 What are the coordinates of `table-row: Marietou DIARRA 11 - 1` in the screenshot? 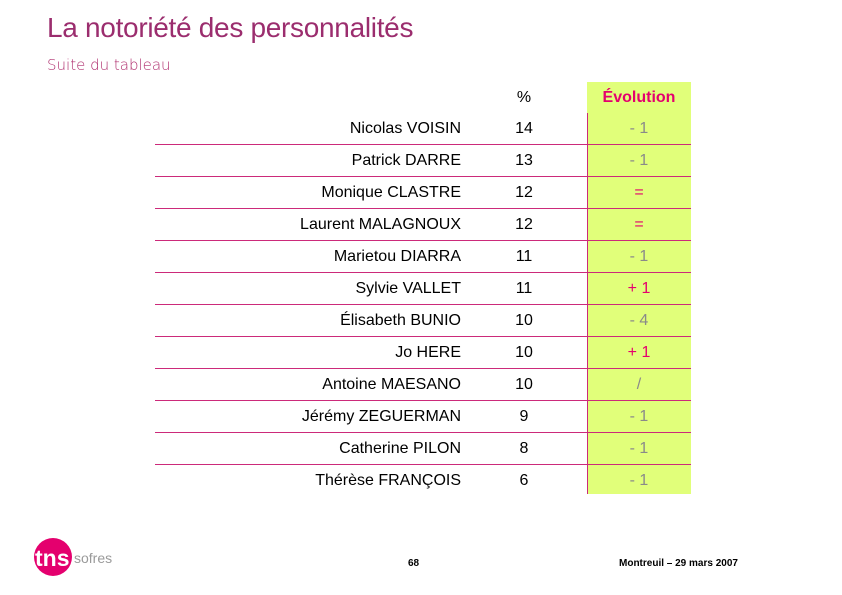 It's located at (423, 257).